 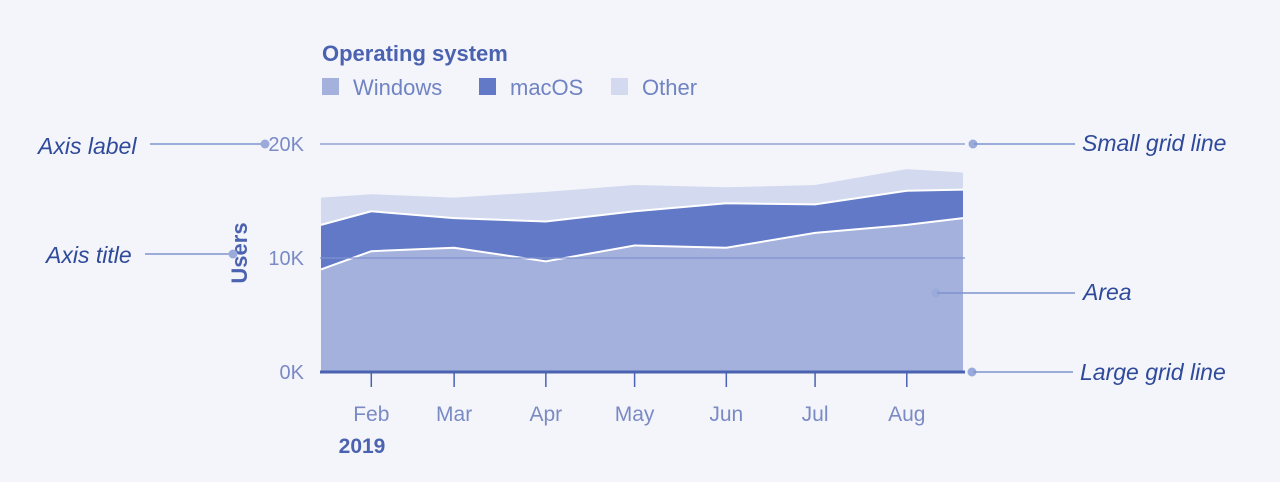 What do you see at coordinates (292, 373) in the screenshot?
I see `y-tick-0k: 0K` at bounding box center [292, 373].